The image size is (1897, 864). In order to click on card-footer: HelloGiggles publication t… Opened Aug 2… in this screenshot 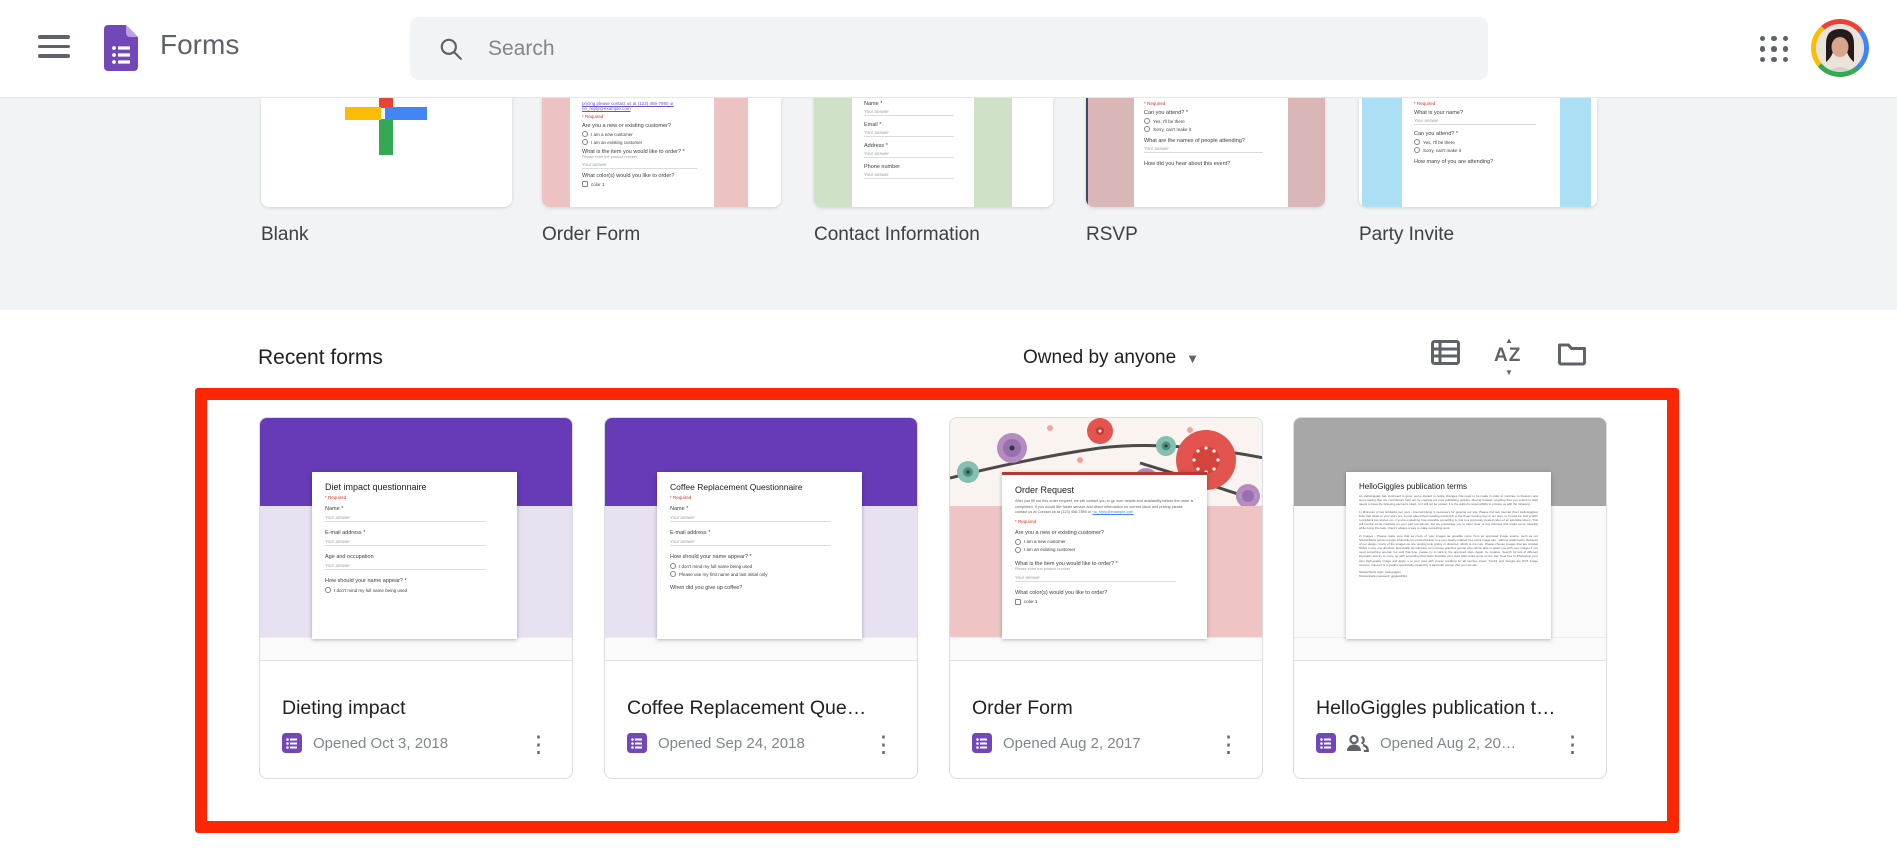, I will do `click(1450, 709)`.